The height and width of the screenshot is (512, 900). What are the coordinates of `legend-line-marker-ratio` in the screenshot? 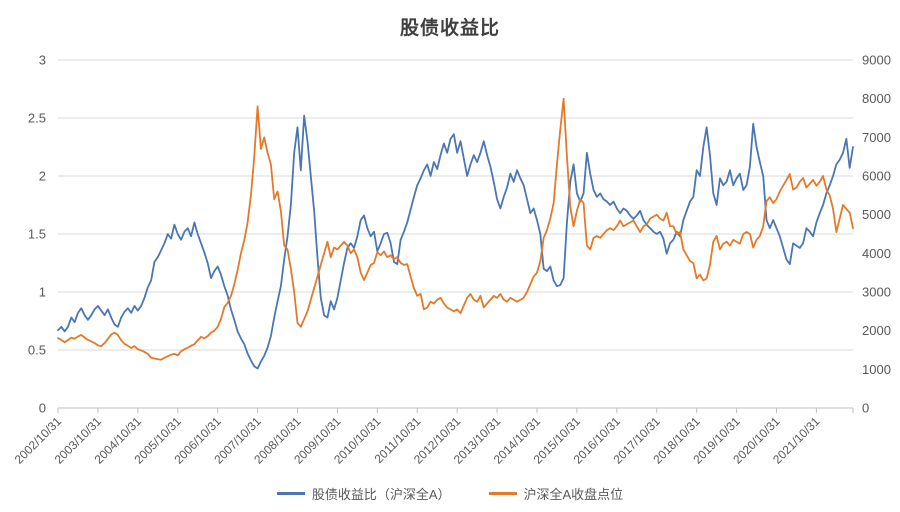 It's located at (290, 493).